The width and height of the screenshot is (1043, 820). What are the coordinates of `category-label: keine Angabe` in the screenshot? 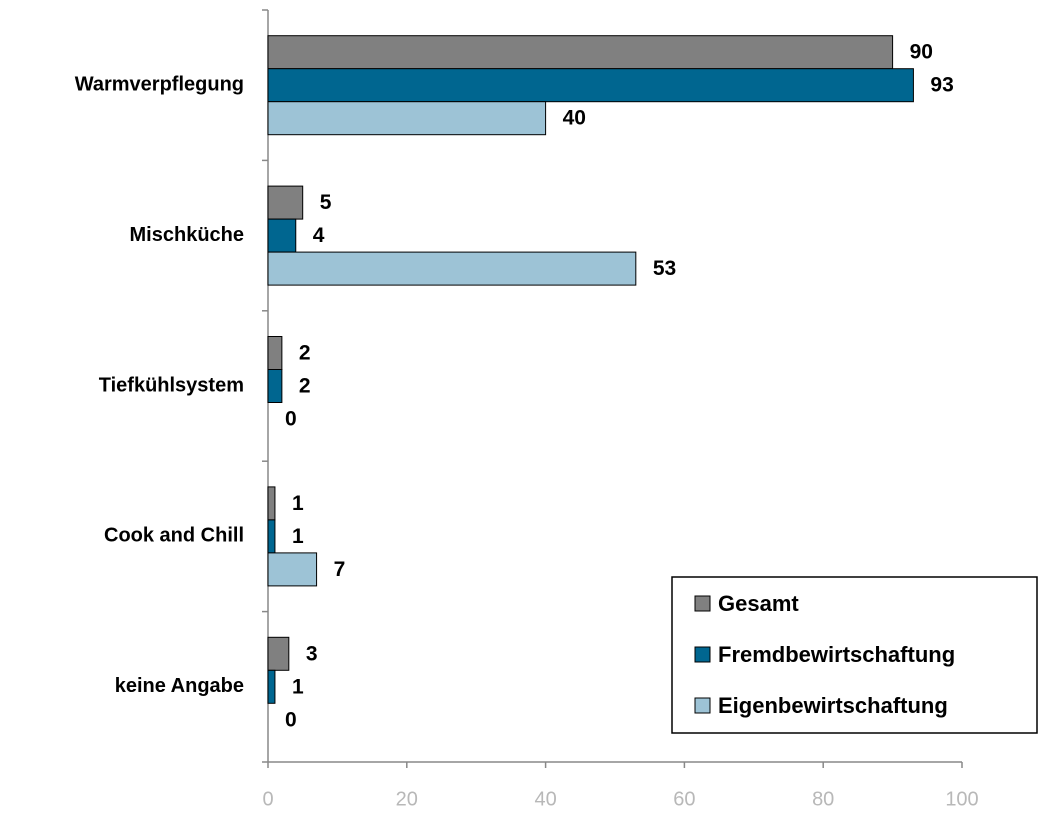 It's located at (179, 686).